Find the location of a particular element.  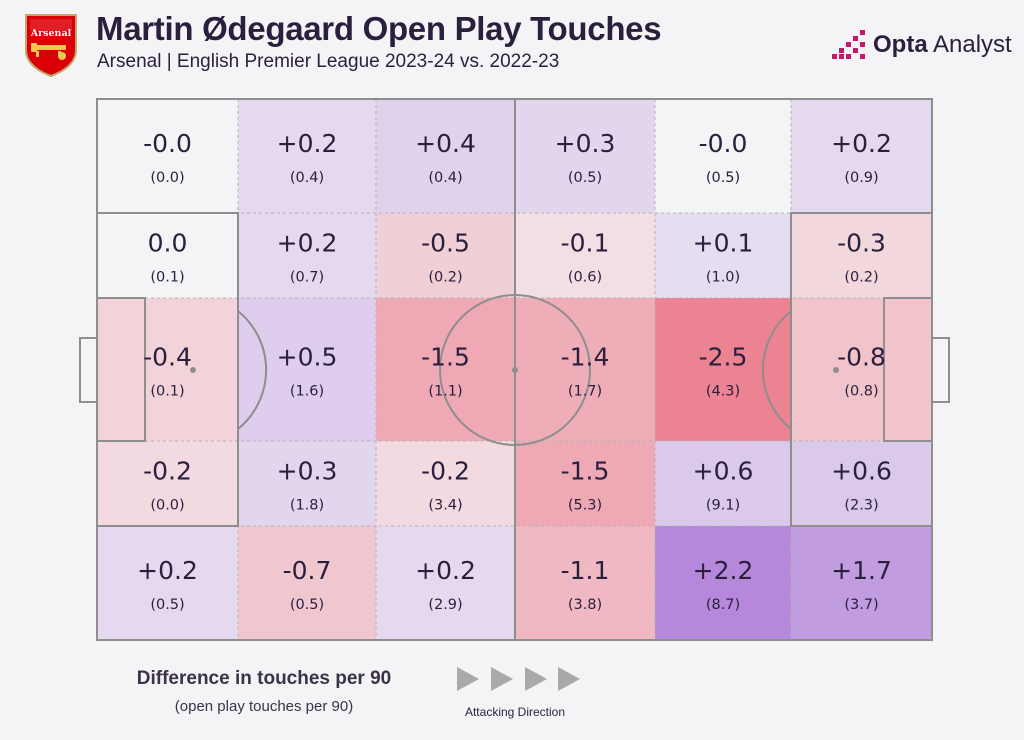

left-penalty-arc is located at coordinates (252, 370).